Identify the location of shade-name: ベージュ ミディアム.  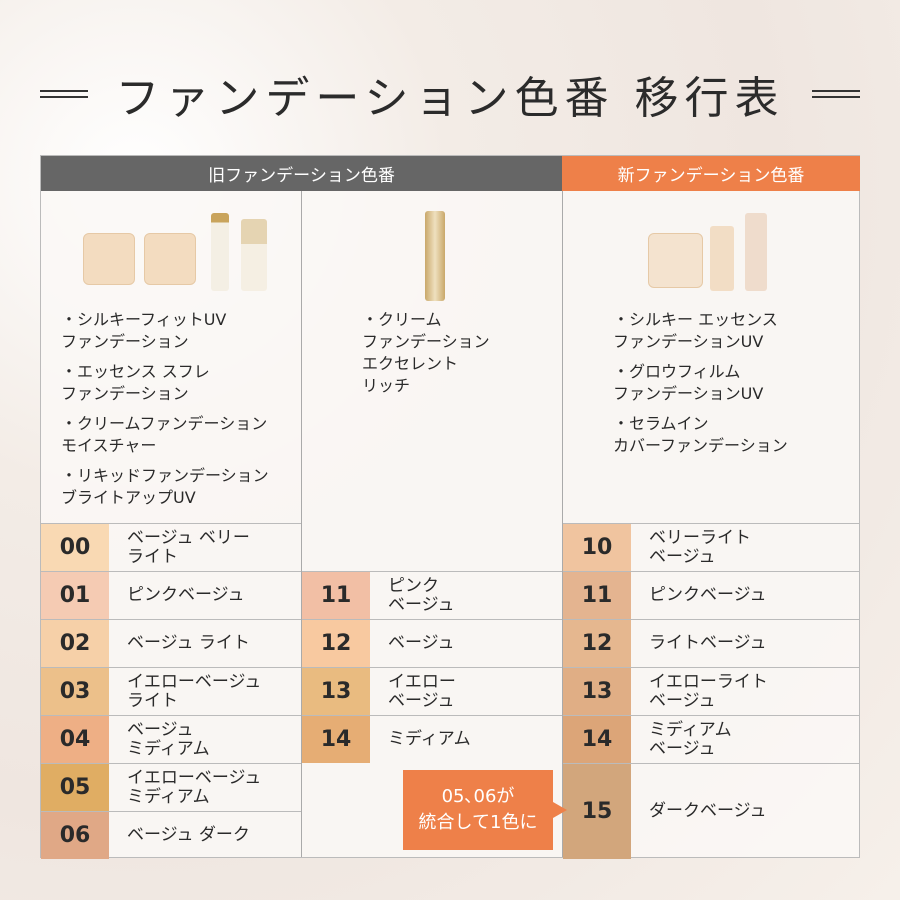
(168, 739).